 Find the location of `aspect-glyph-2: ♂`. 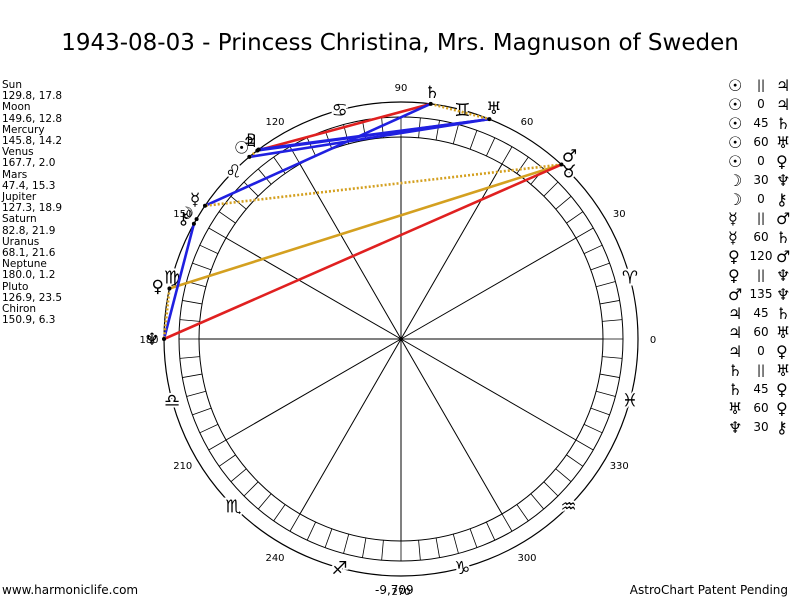

aspect-glyph-2: ♂ is located at coordinates (783, 256).